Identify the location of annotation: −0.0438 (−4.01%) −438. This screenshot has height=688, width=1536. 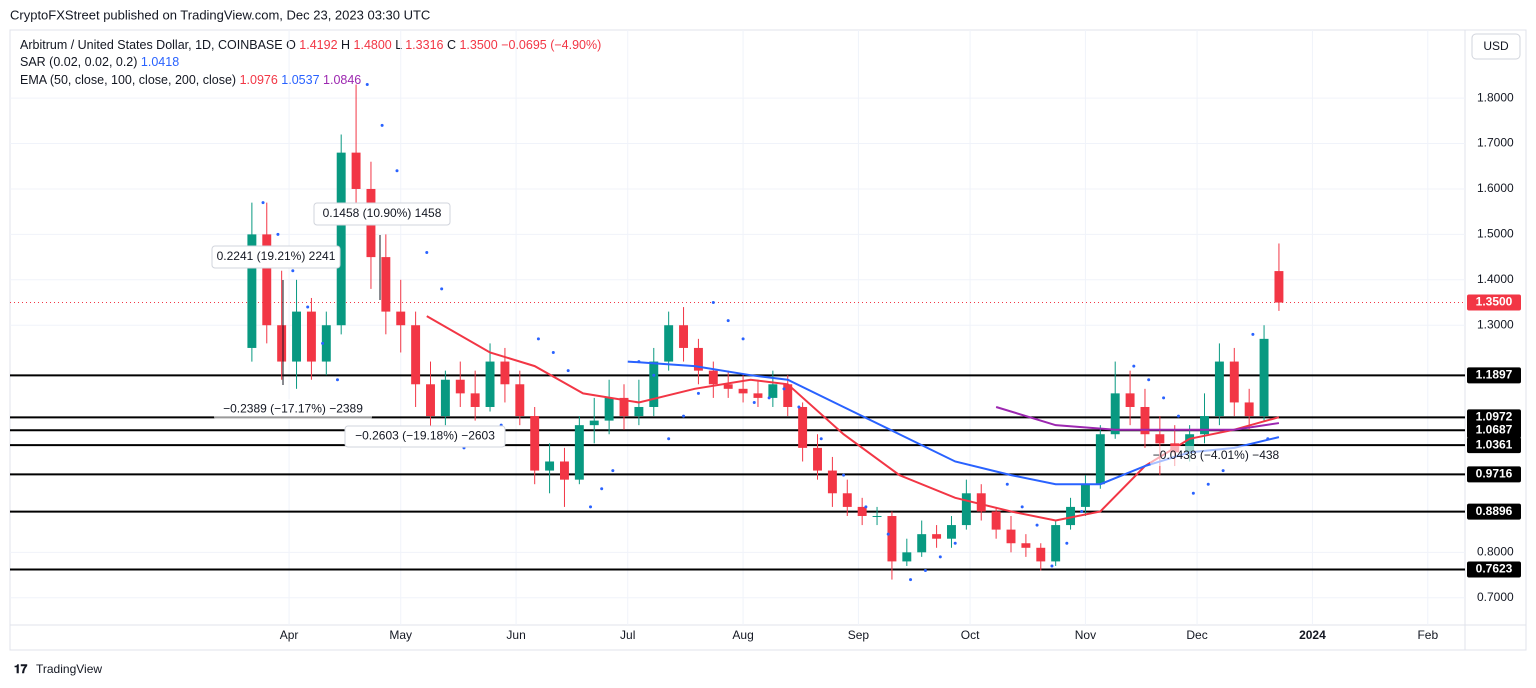
(1216, 455).